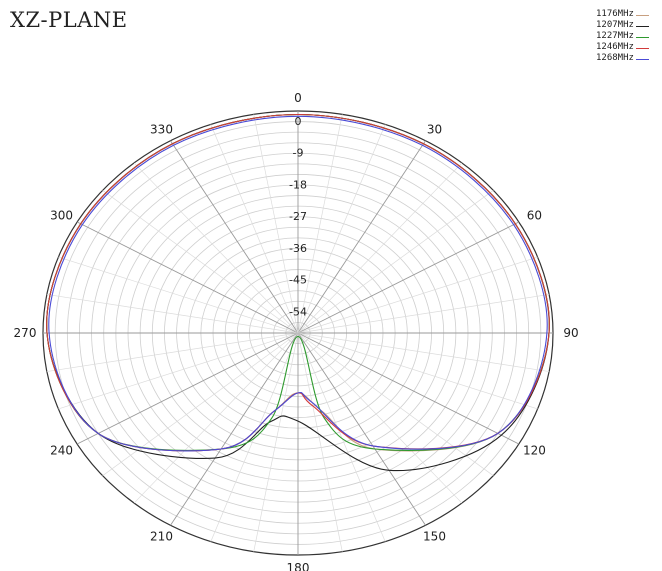 The image size is (662, 571). What do you see at coordinates (61, 216) in the screenshot?
I see `angle-label: 300` at bounding box center [61, 216].